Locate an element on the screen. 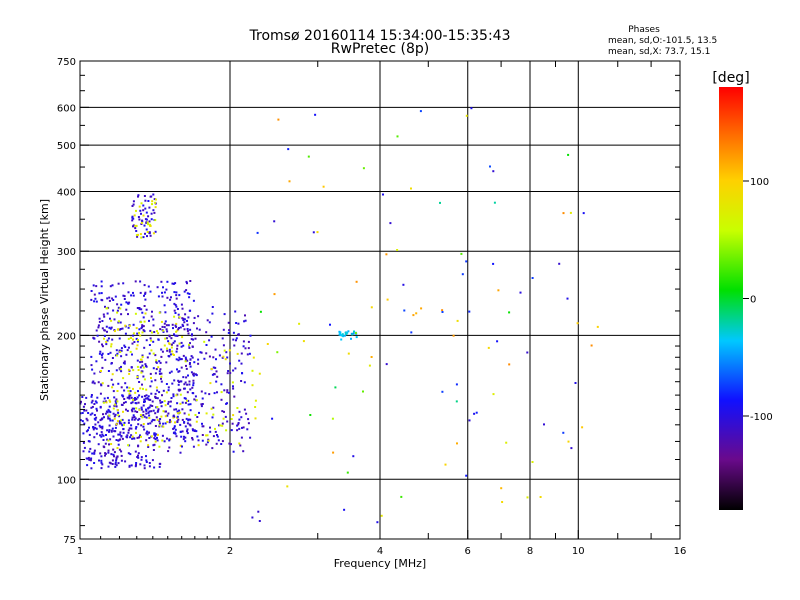 Image resolution: width=800 pixels, height=600 pixels. y-tick-label: 300 is located at coordinates (66, 252).